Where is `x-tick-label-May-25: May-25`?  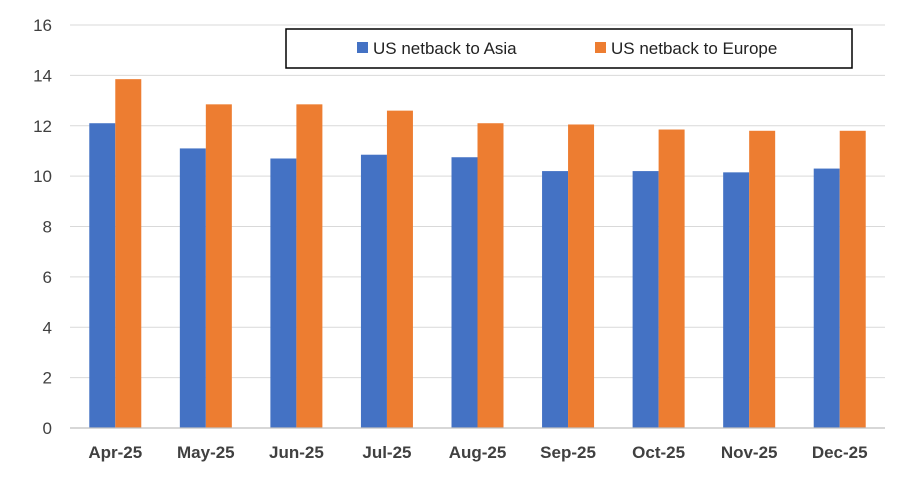
x-tick-label-May-25: May-25 is located at coordinates (206, 452).